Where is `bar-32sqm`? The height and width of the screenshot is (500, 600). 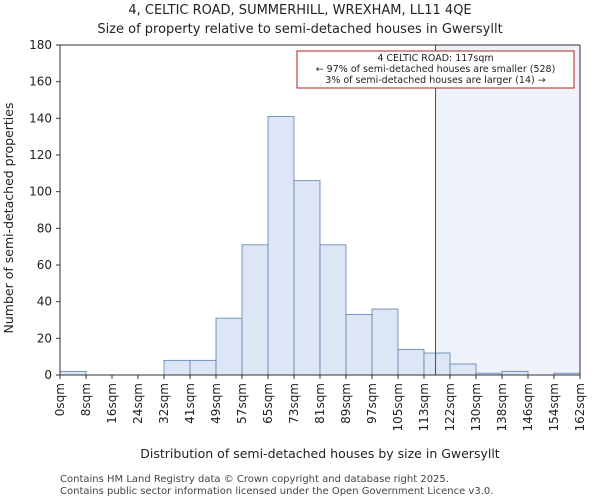 bar-32sqm is located at coordinates (177, 367).